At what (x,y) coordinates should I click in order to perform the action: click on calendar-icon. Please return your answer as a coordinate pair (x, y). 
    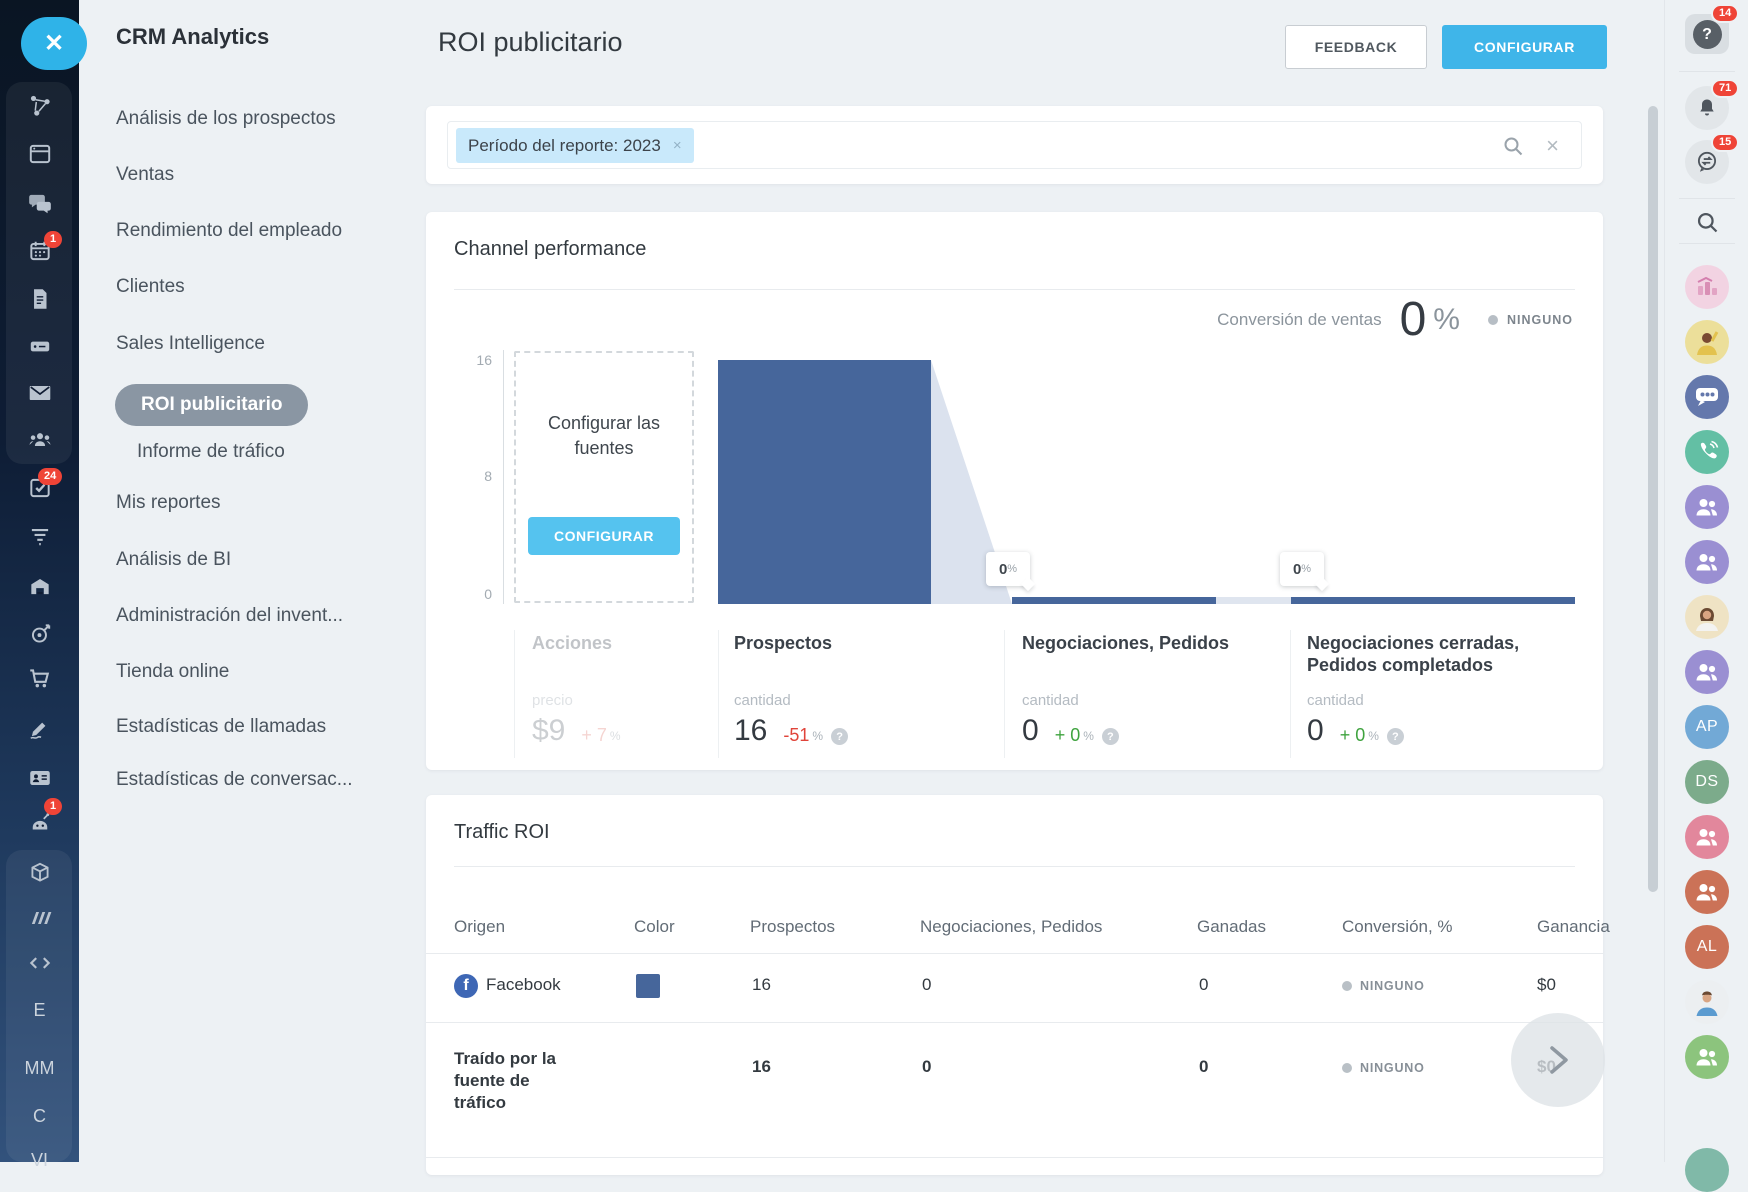
    Looking at the image, I should click on (40, 251).